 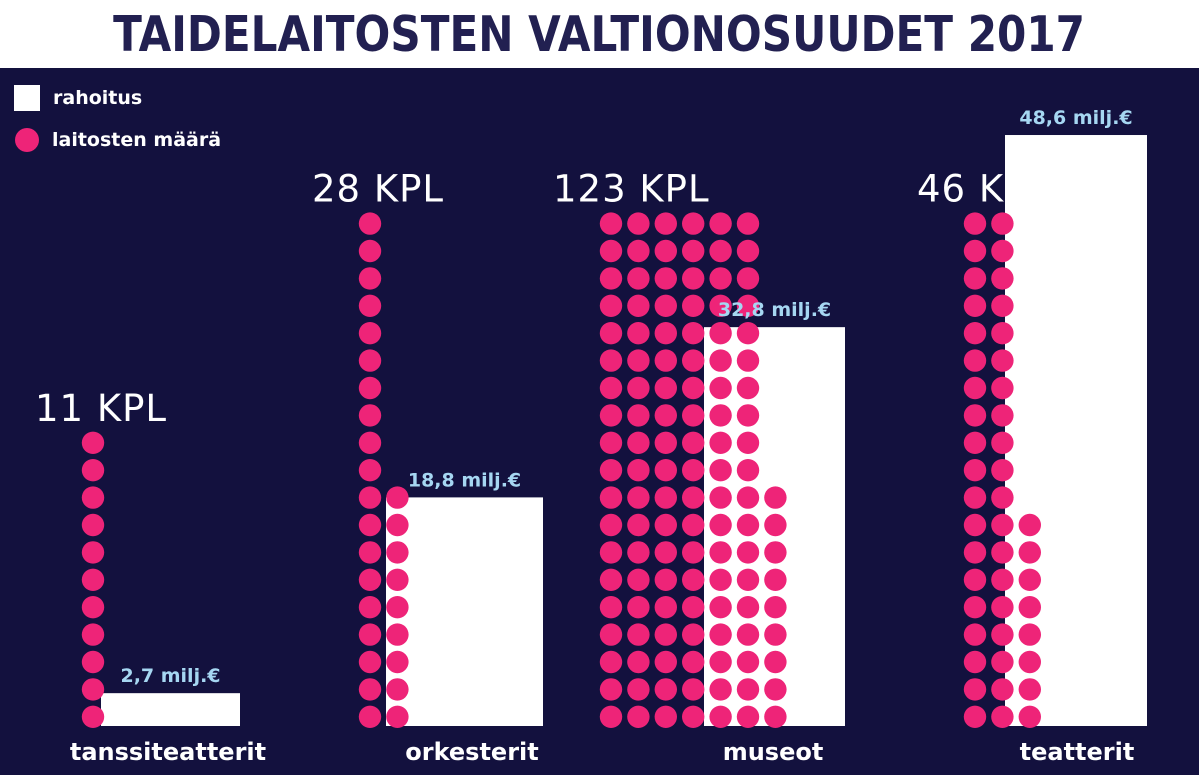 I want to click on count-label-teatterit: 46 KPL, so click(x=983, y=189).